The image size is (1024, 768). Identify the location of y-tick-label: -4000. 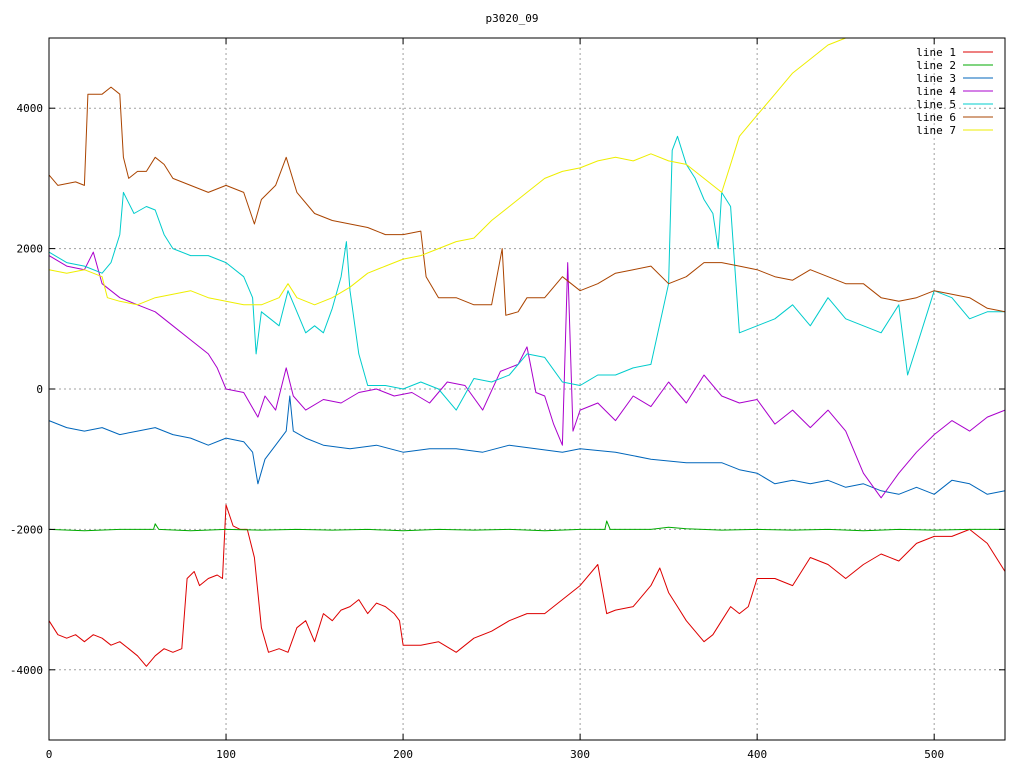
(26, 670).